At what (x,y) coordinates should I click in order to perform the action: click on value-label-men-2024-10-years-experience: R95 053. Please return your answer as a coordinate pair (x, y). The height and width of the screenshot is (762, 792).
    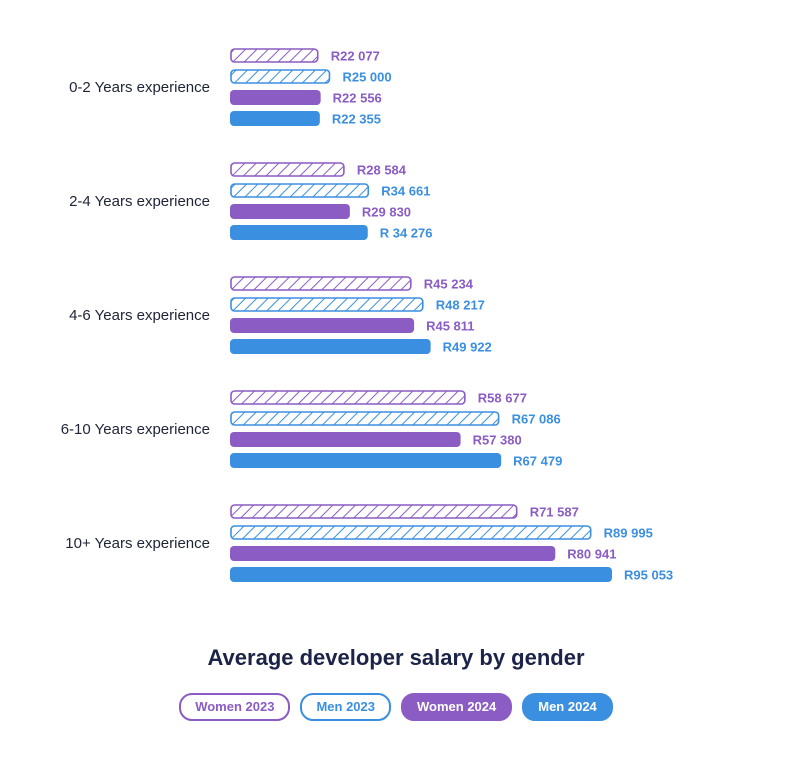
    Looking at the image, I should click on (648, 575).